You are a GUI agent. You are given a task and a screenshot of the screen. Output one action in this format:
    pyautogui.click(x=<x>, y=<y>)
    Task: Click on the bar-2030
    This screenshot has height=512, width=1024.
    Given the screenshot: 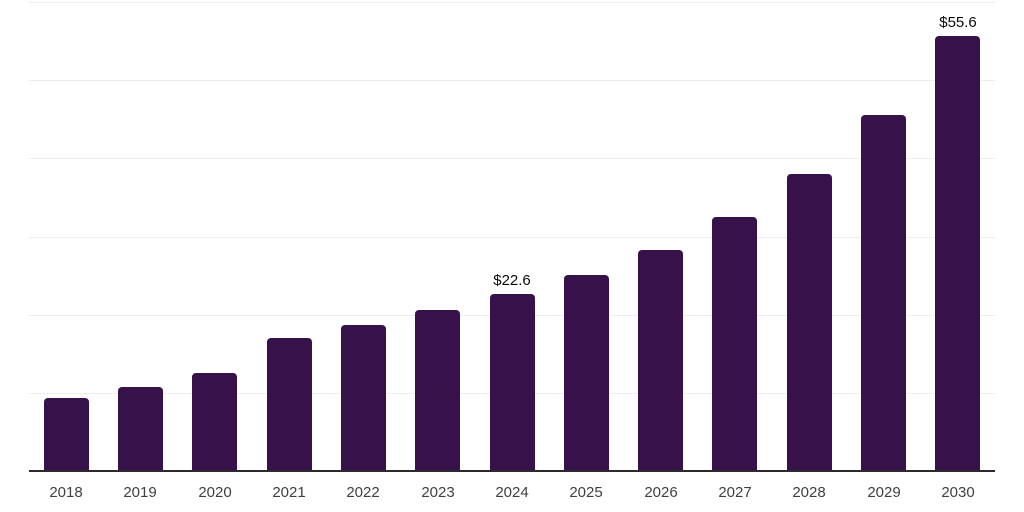 What is the action you would take?
    pyautogui.click(x=957, y=253)
    